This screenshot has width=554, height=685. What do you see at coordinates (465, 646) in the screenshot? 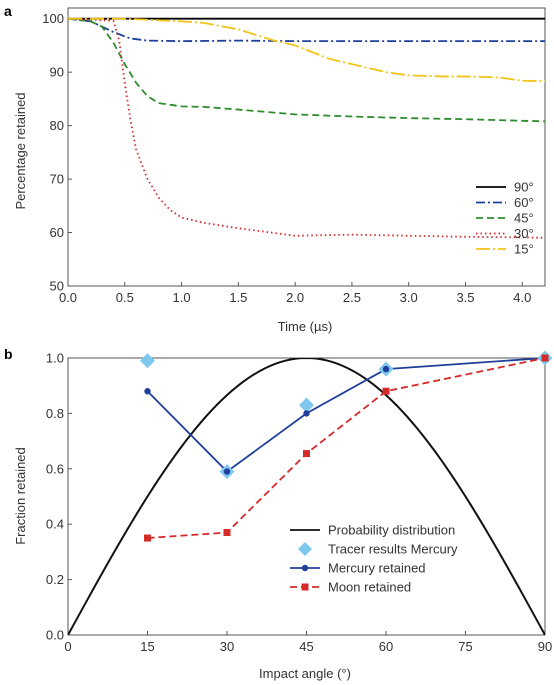
I see `x-tick-label: 75` at bounding box center [465, 646].